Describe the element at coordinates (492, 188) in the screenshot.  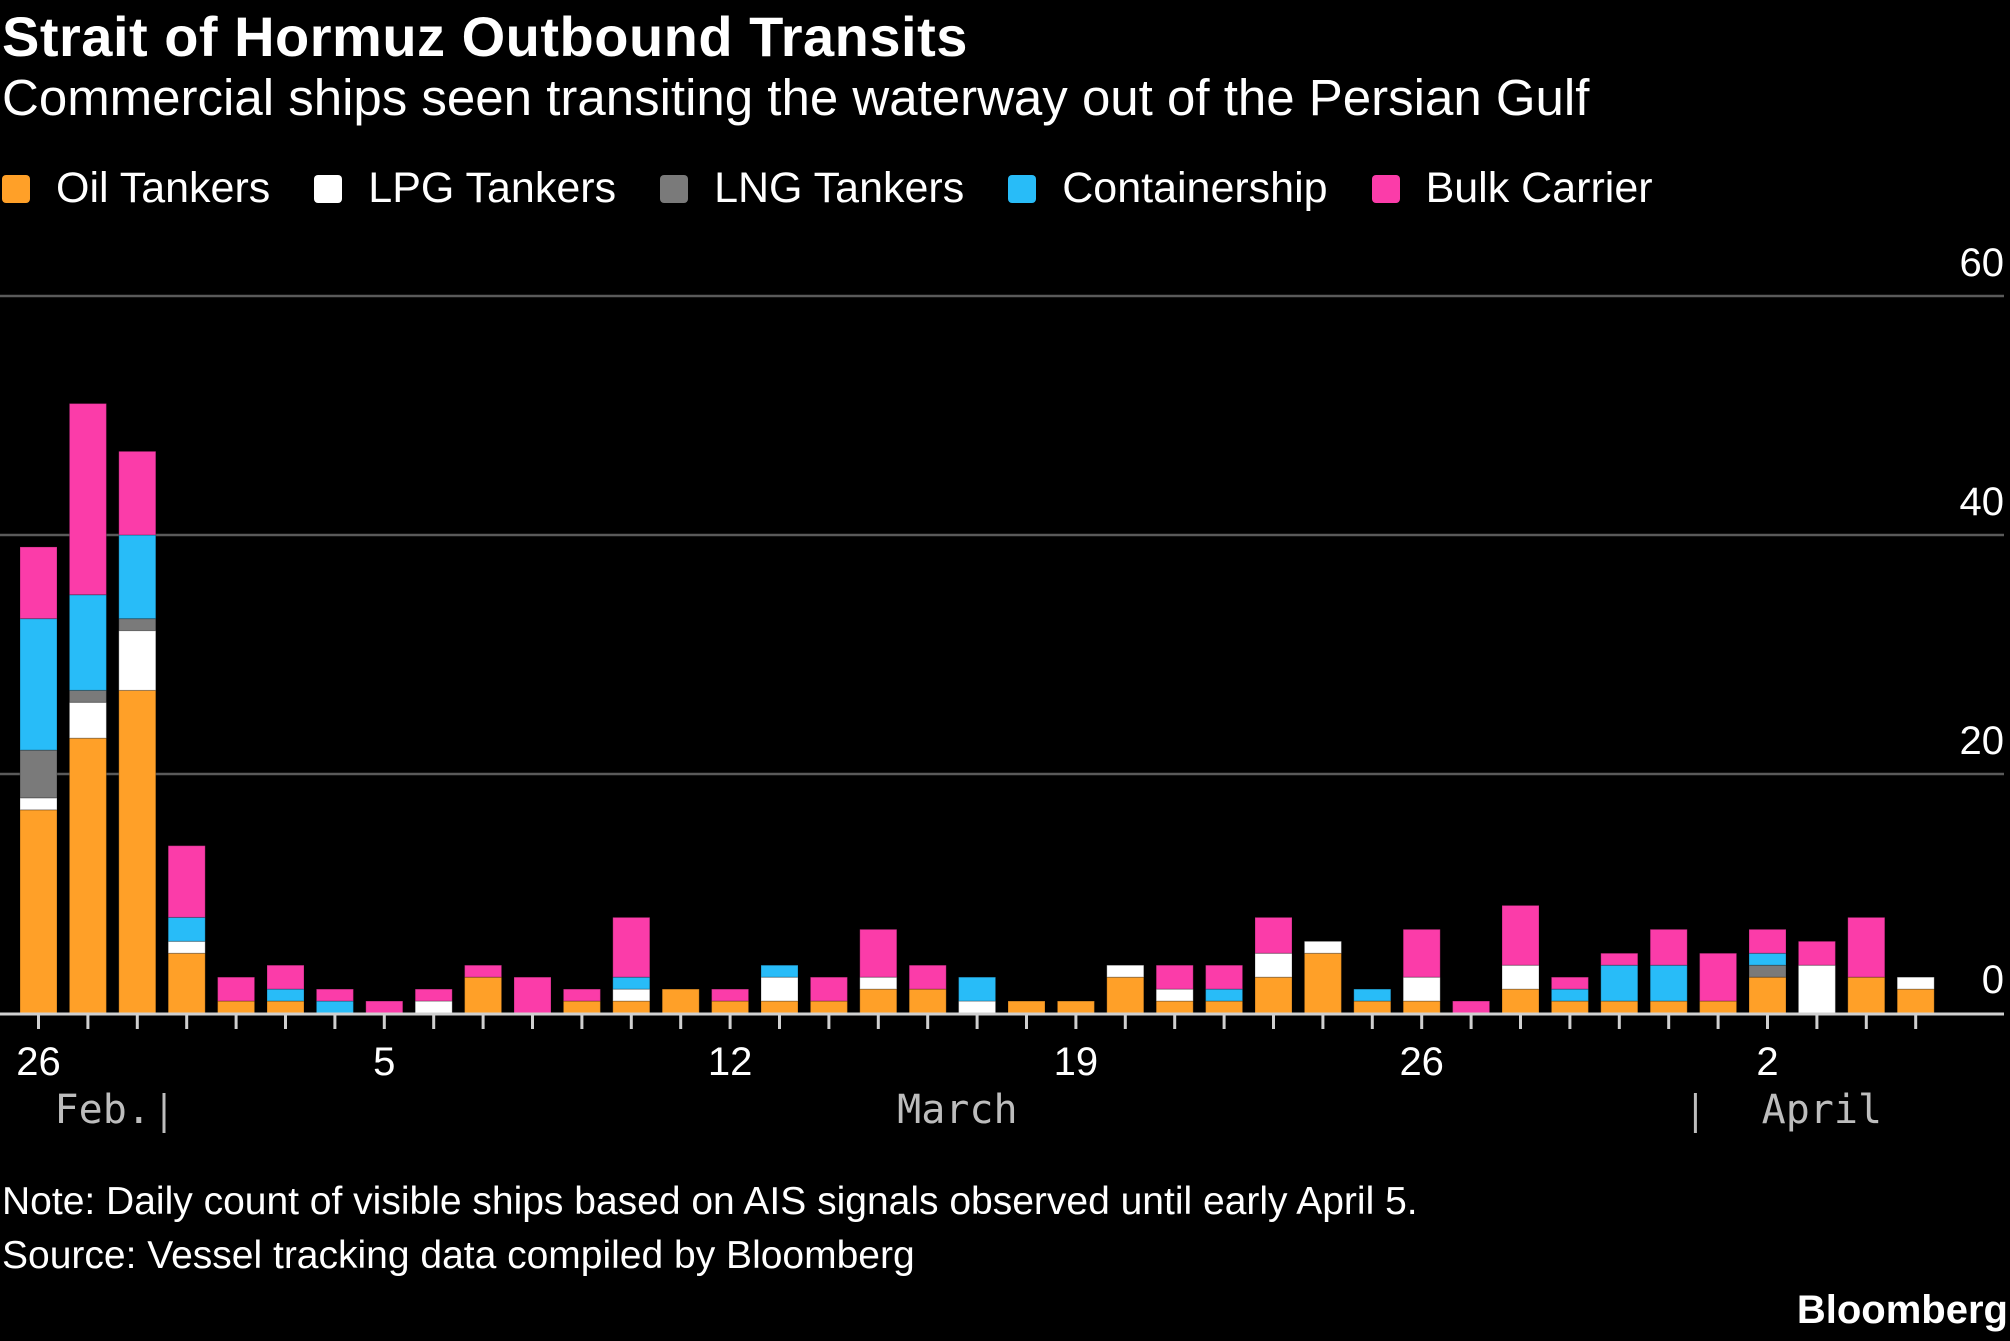
I see `legend-label: LPG Tankers` at that location.